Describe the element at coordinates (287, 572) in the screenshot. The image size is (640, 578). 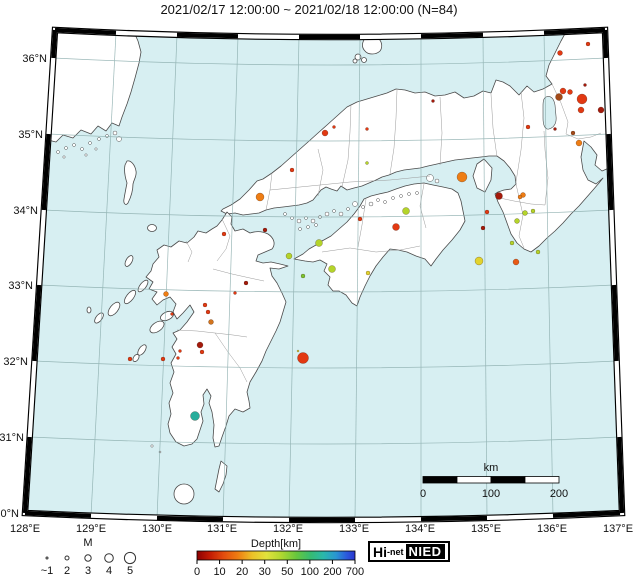
I see `depth-tick-label: 50` at that location.